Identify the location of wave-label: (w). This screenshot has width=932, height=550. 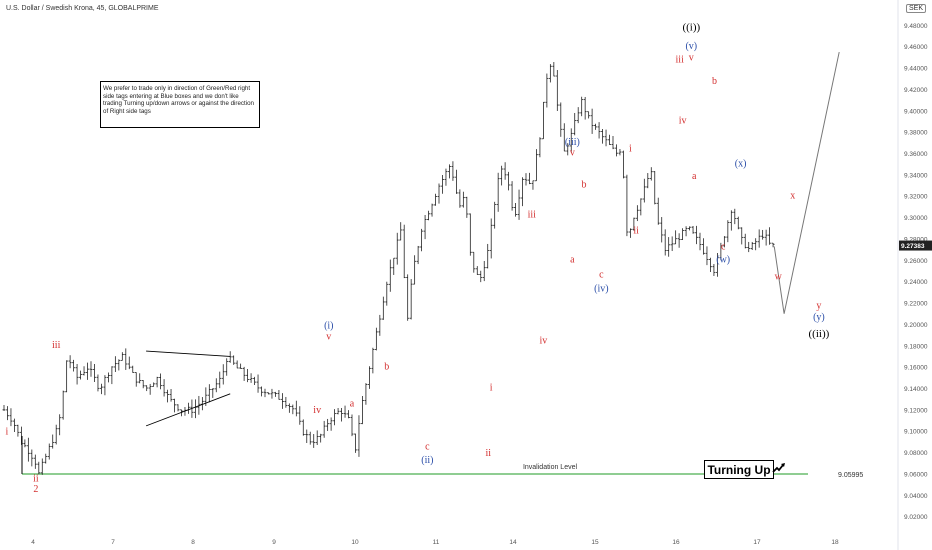
(723, 259).